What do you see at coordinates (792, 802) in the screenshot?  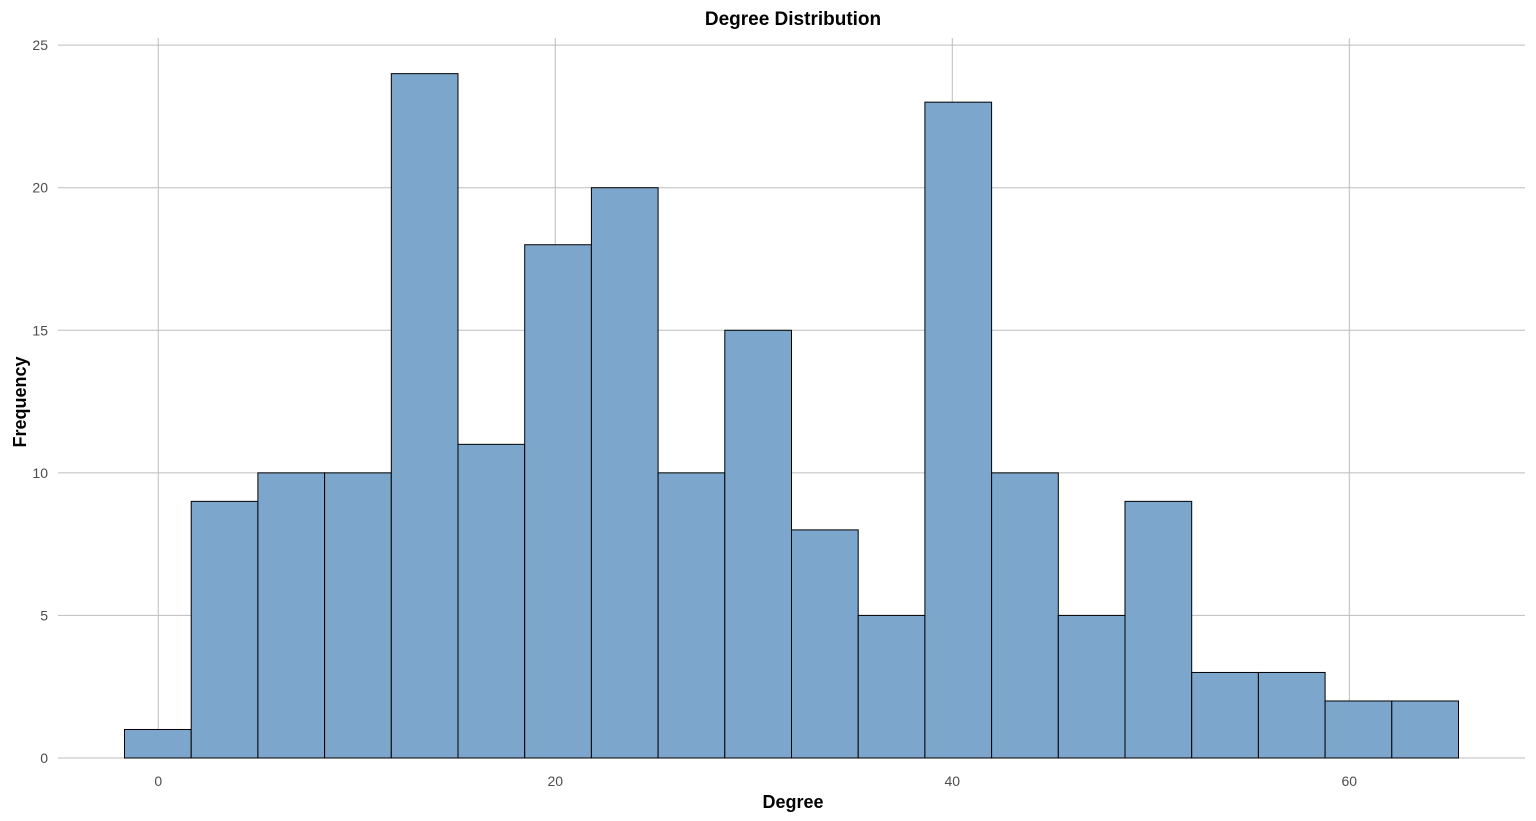 I see `x-axis-label: Degree` at bounding box center [792, 802].